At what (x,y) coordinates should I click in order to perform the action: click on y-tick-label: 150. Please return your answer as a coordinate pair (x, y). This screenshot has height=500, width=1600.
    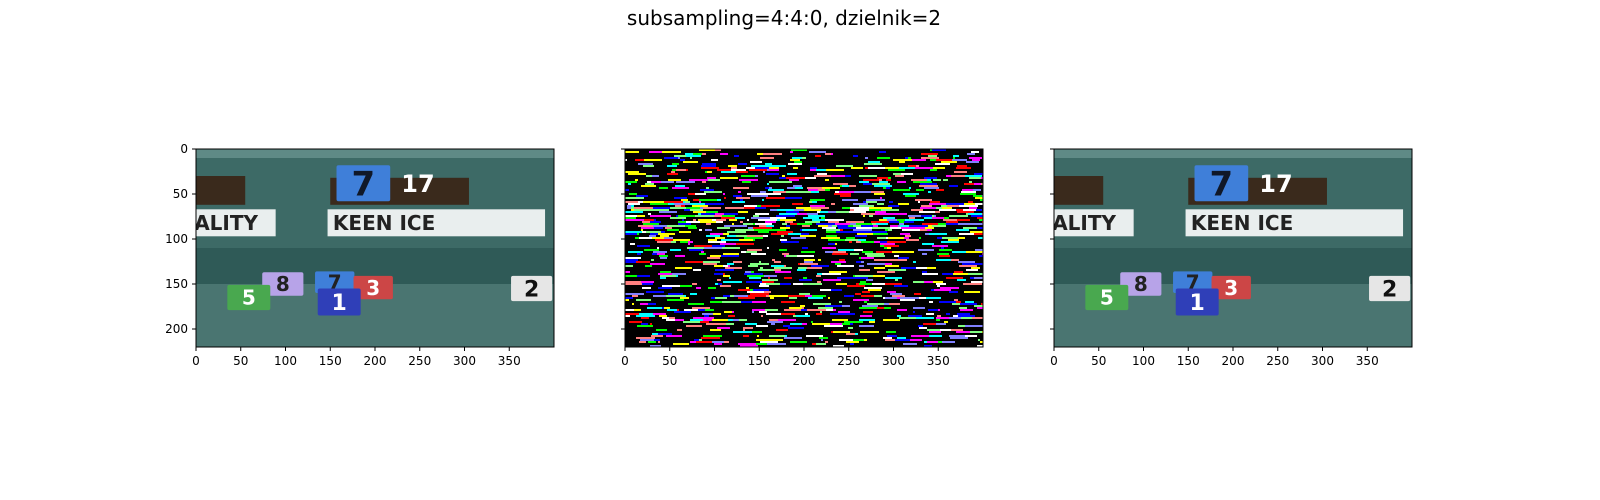
    Looking at the image, I should click on (176, 284).